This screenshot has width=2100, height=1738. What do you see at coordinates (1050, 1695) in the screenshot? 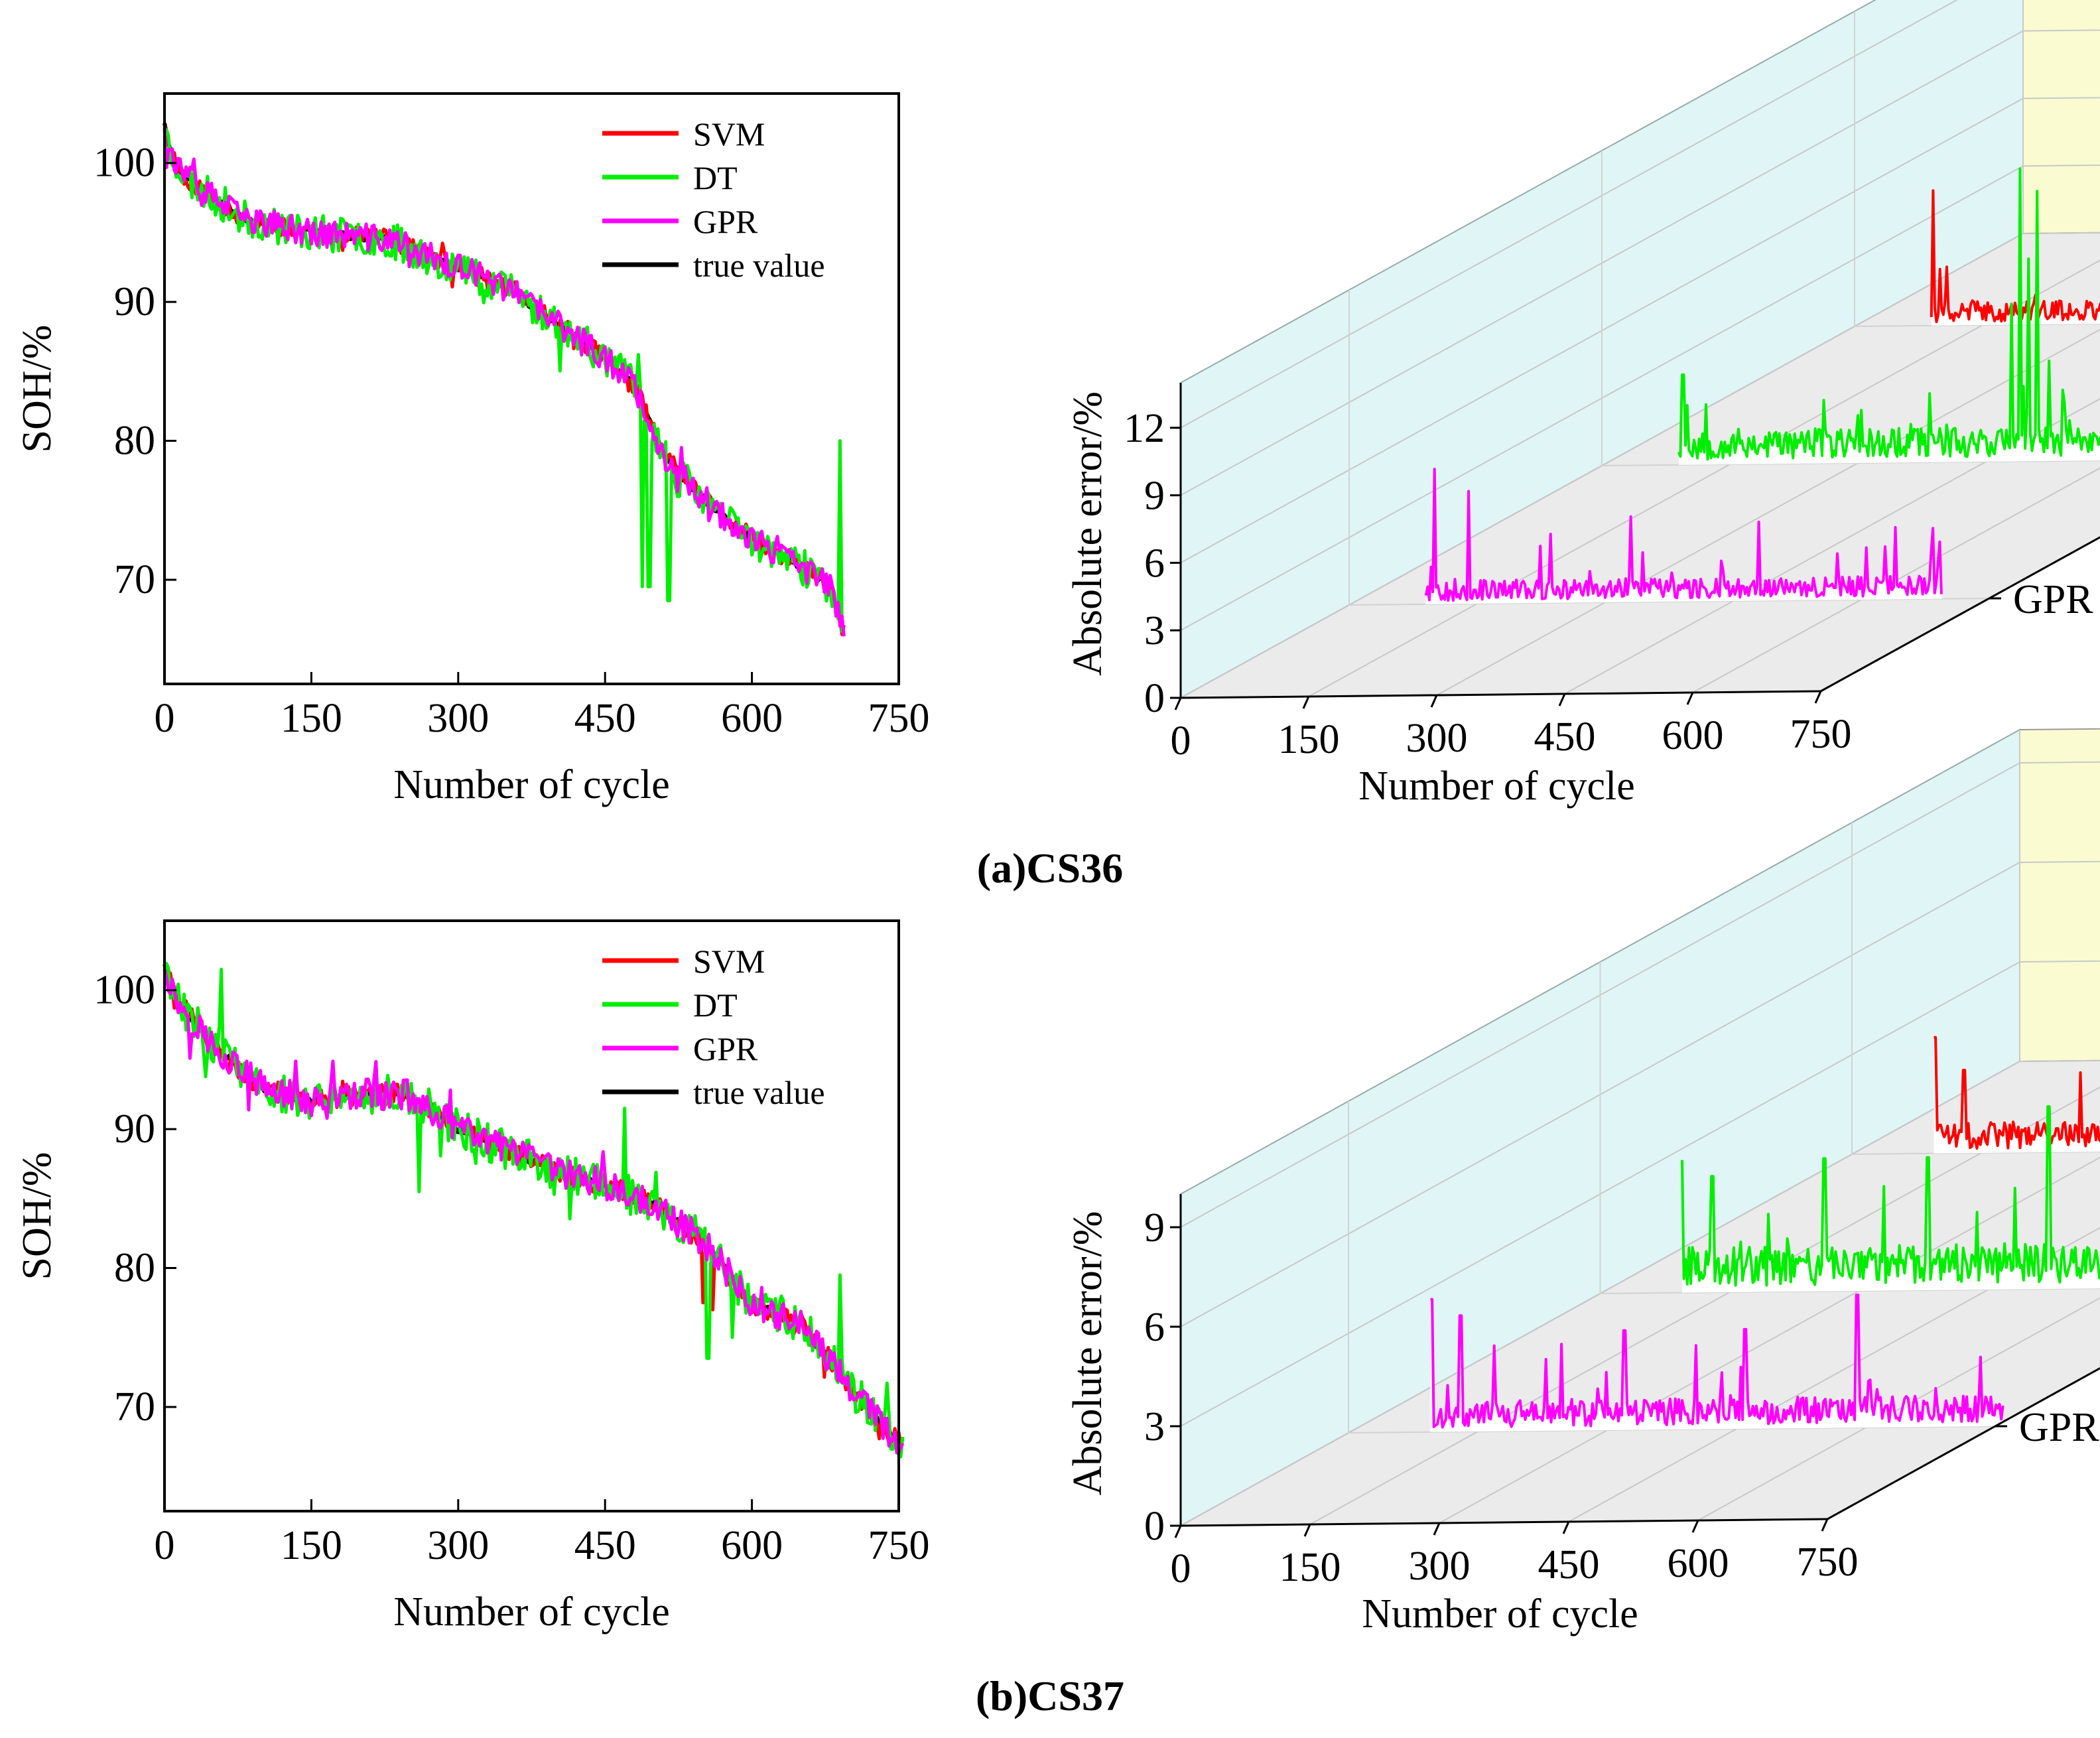
I see `caption-cs37: (b)CS37` at bounding box center [1050, 1695].